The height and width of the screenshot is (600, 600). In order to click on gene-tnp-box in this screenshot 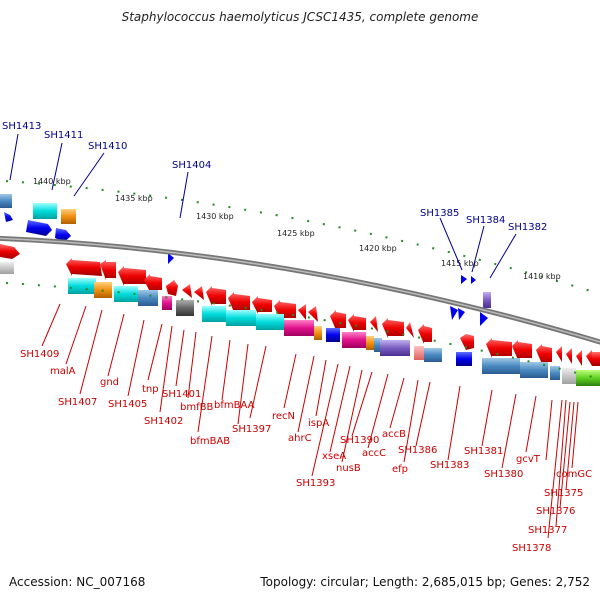, I will do `click(167, 303)`.